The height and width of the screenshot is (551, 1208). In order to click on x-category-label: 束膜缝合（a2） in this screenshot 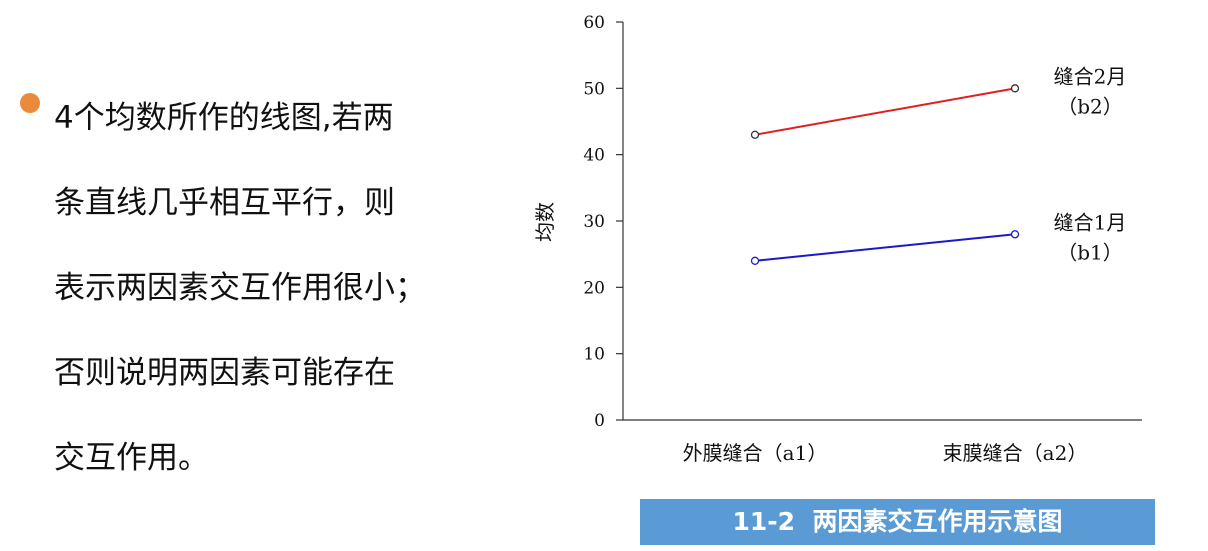, I will do `click(1015, 453)`.